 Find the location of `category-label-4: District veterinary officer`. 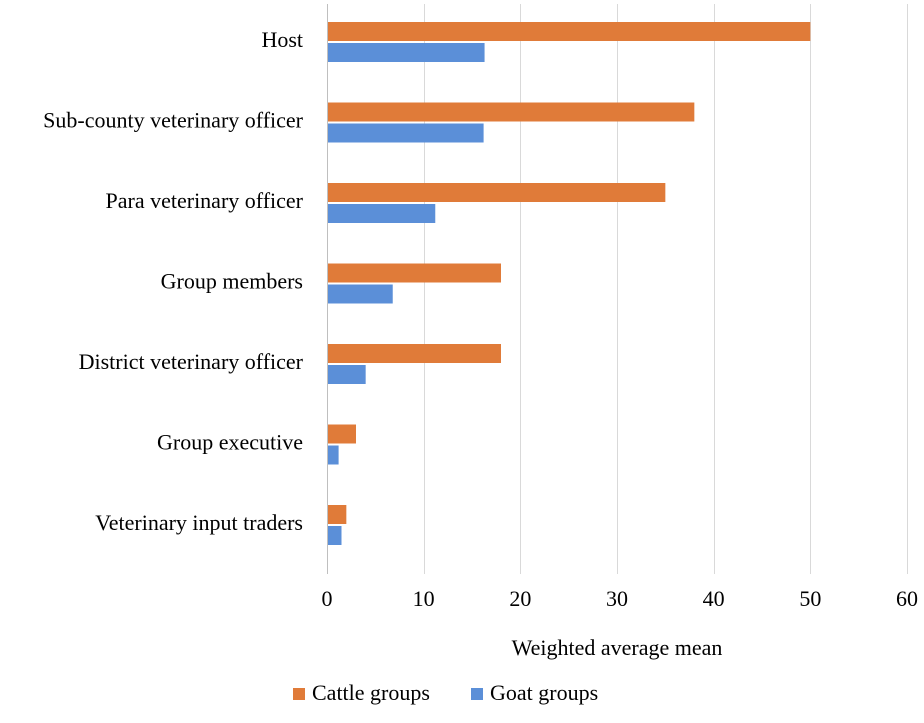

category-label-4: District veterinary officer is located at coordinates (191, 361).